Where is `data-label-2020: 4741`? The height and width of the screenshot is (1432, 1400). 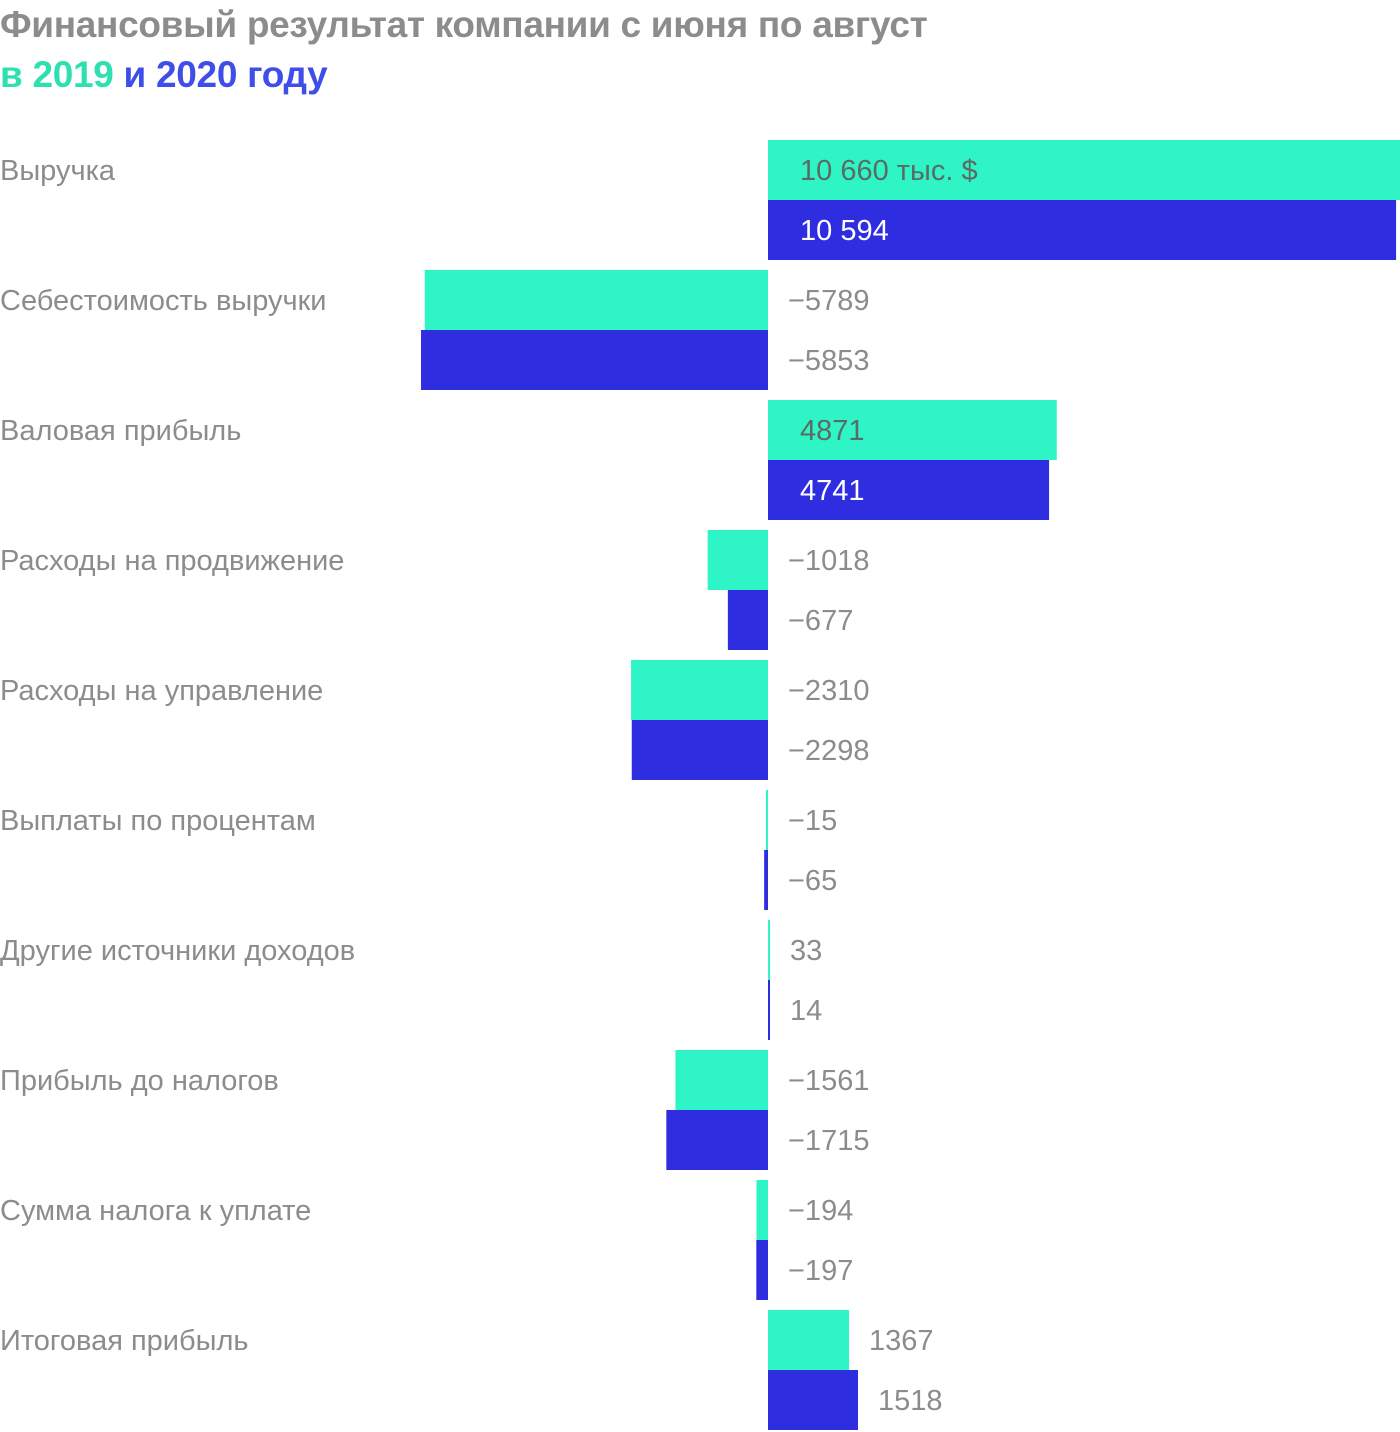
data-label-2020: 4741 is located at coordinates (832, 491).